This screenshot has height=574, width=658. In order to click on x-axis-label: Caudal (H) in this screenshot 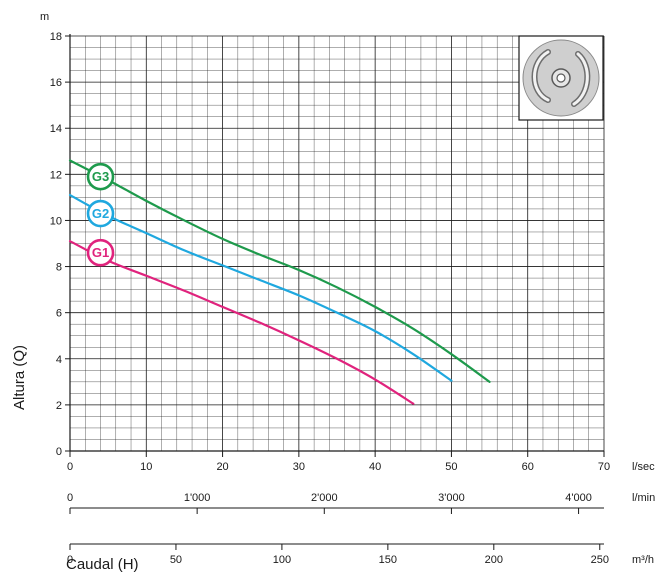, I will do `click(102, 564)`.